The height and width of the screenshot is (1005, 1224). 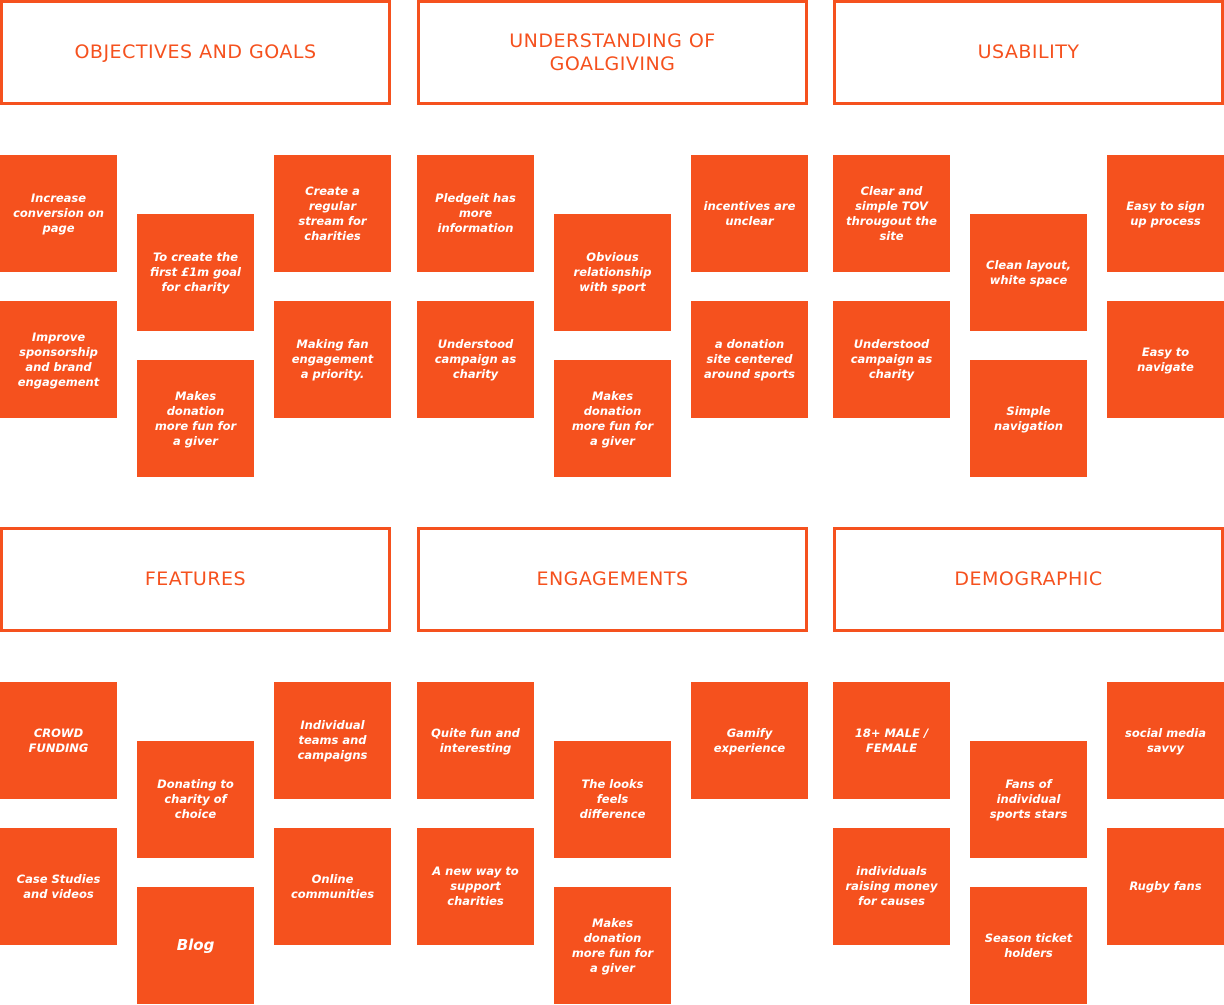 I want to click on sticky-note: Improve sponsorship and brand engagement, so click(x=58, y=359).